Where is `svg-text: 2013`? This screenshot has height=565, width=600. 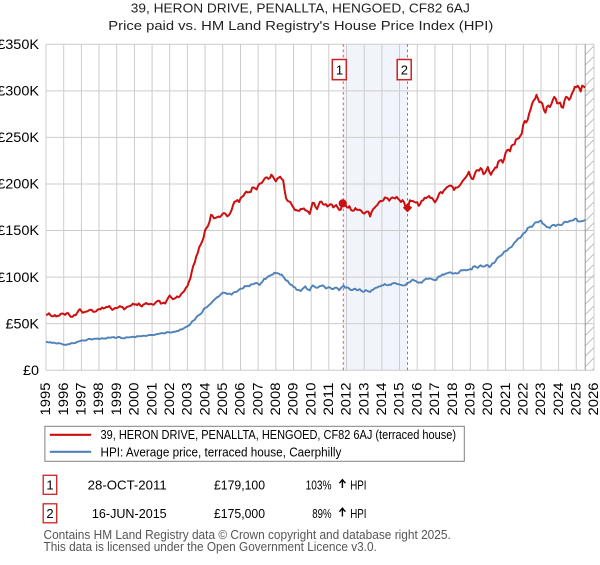
svg-text: 2013 is located at coordinates (363, 399).